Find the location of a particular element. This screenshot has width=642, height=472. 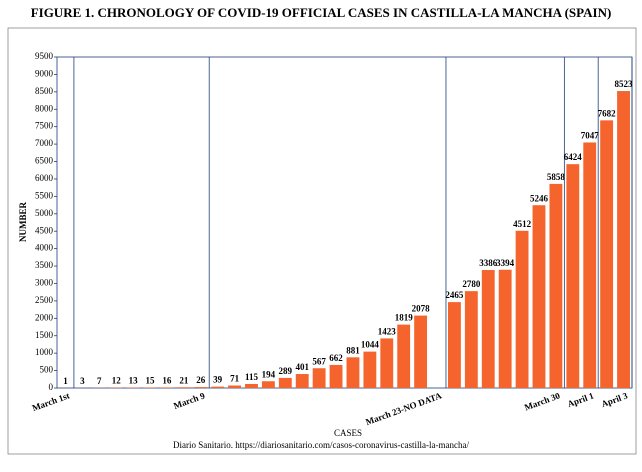

y-tick-label: 4500 is located at coordinates (44, 230).